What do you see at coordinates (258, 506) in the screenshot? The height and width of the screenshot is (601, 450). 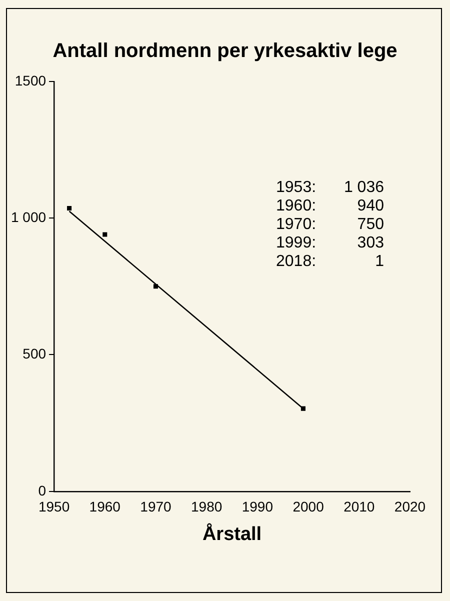 I see `x-tick-label: 1990` at bounding box center [258, 506].